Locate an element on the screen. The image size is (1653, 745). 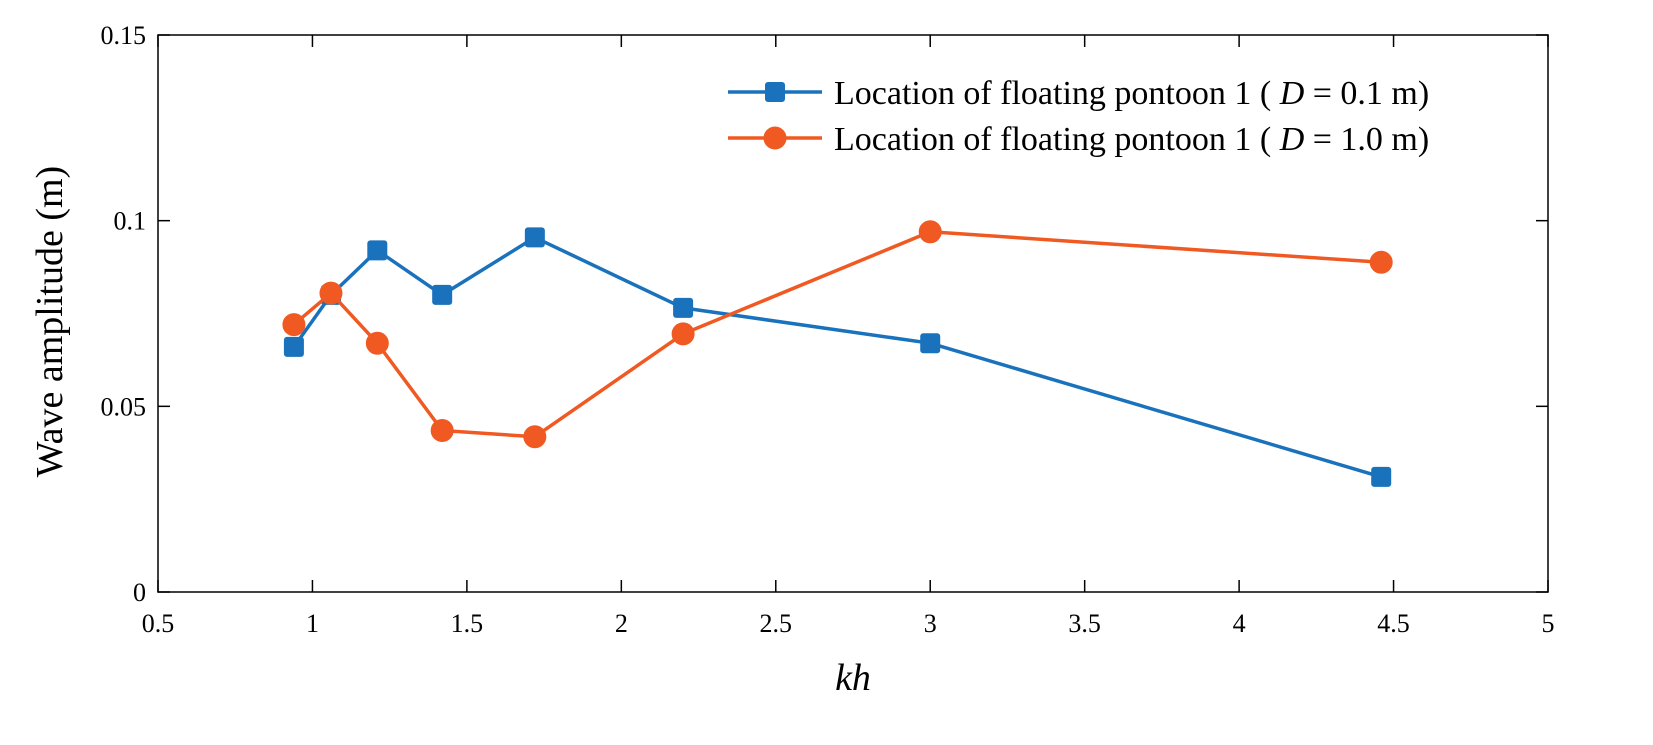
x-tick-label: 2 is located at coordinates (621, 623).